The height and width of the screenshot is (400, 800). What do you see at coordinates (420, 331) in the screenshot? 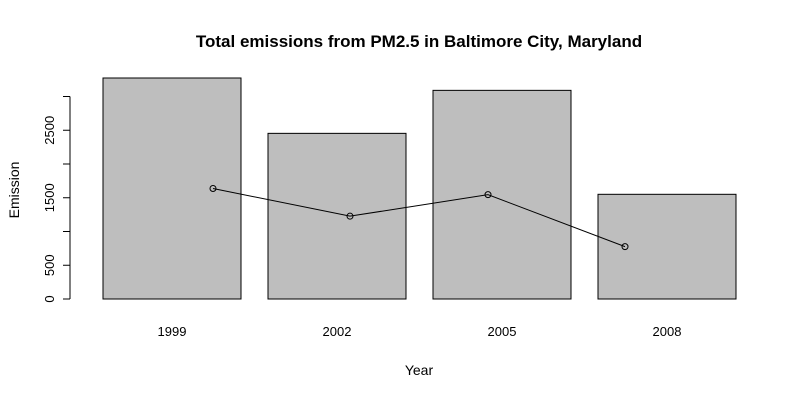
I see `x-tick-labels: 1999 2002 2005 2008` at bounding box center [420, 331].